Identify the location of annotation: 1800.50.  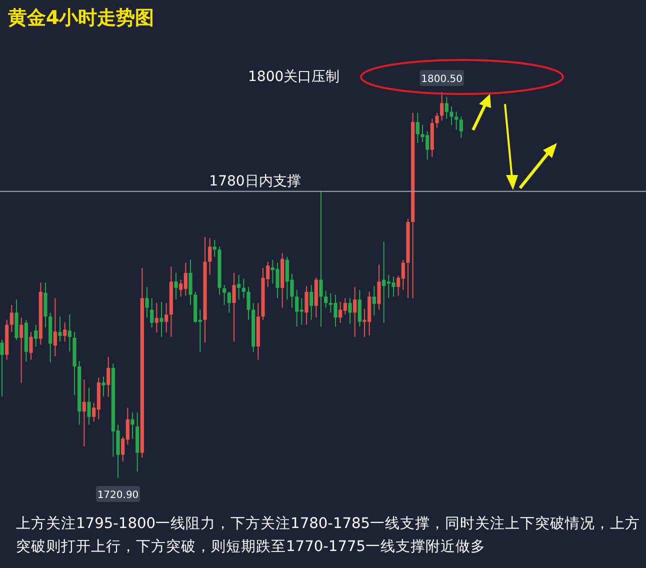
(442, 79).